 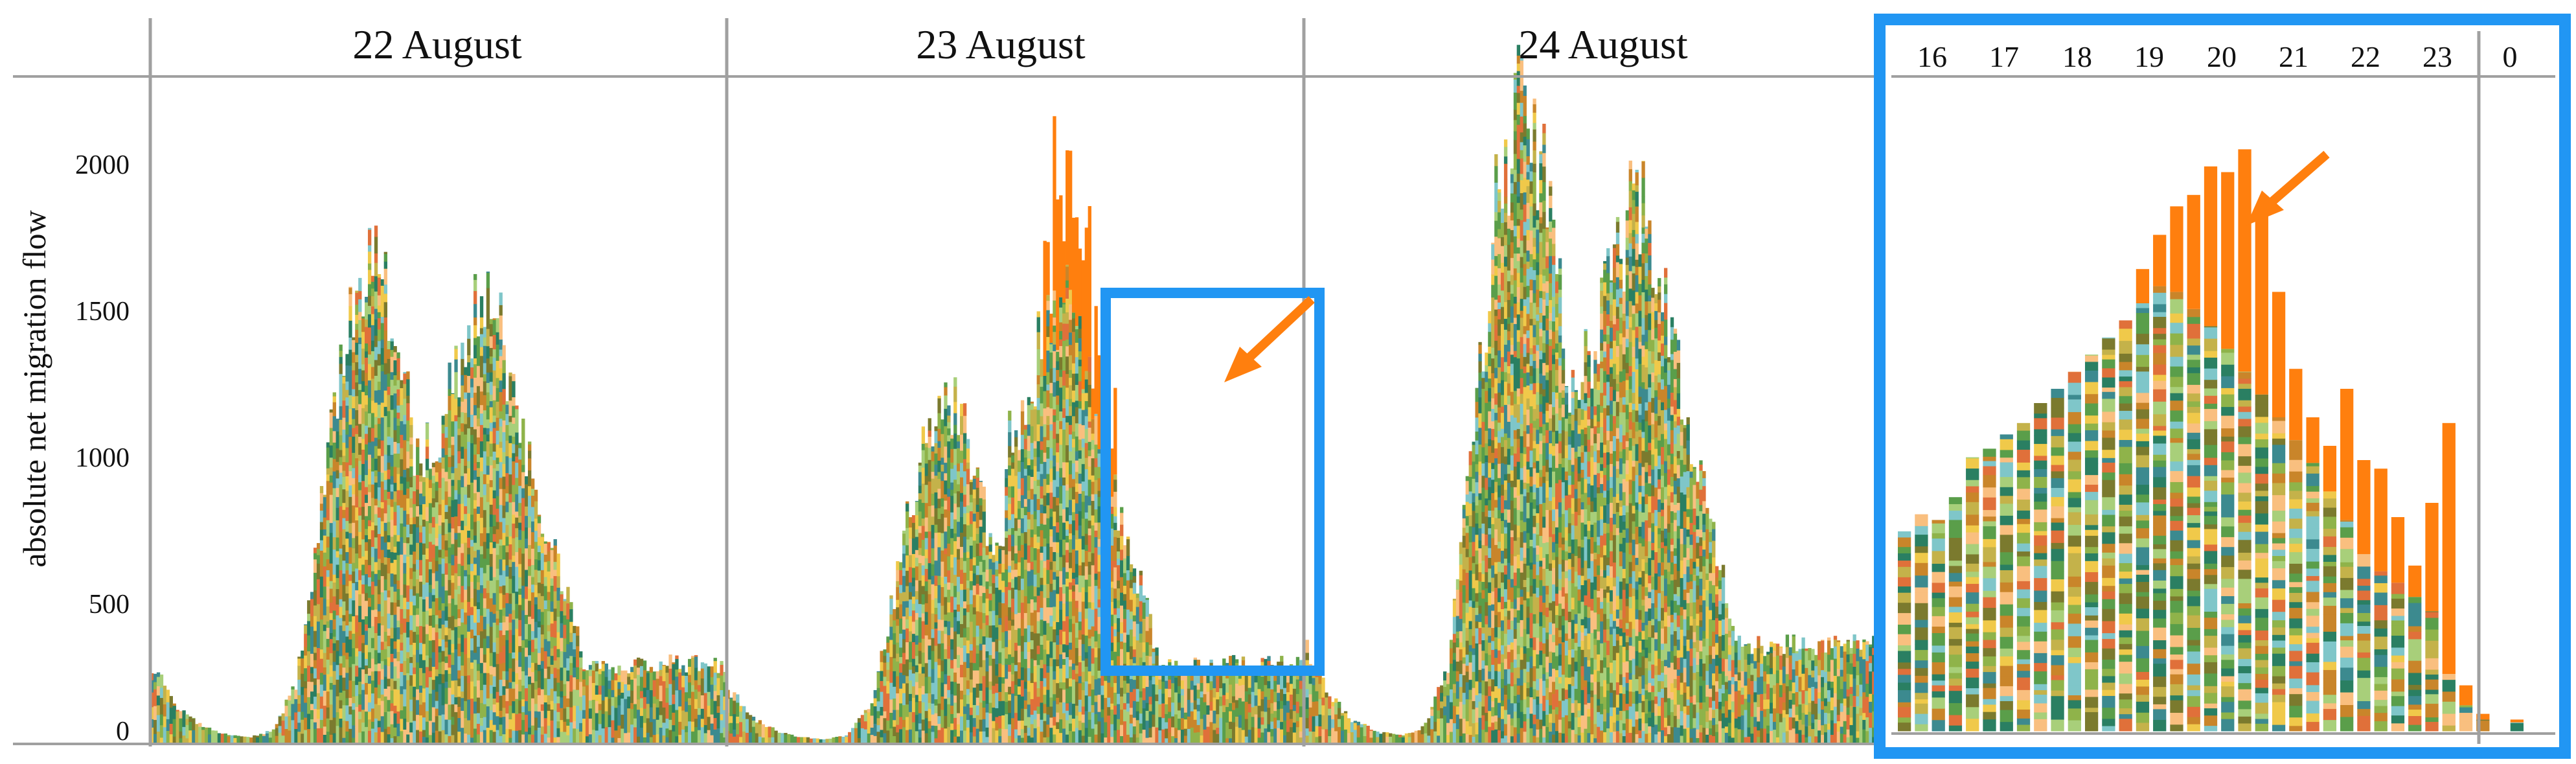 What do you see at coordinates (1096, 360) in the screenshot?
I see `main-bar-day2-115-segment-highlight` at bounding box center [1096, 360].